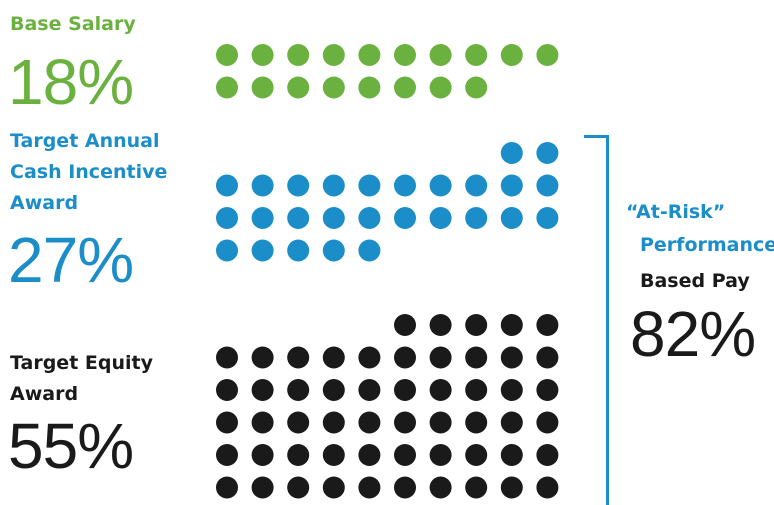 The image size is (774, 505). Describe the element at coordinates (71, 446) in the screenshot. I see `equity-award-percent: 55%` at that location.